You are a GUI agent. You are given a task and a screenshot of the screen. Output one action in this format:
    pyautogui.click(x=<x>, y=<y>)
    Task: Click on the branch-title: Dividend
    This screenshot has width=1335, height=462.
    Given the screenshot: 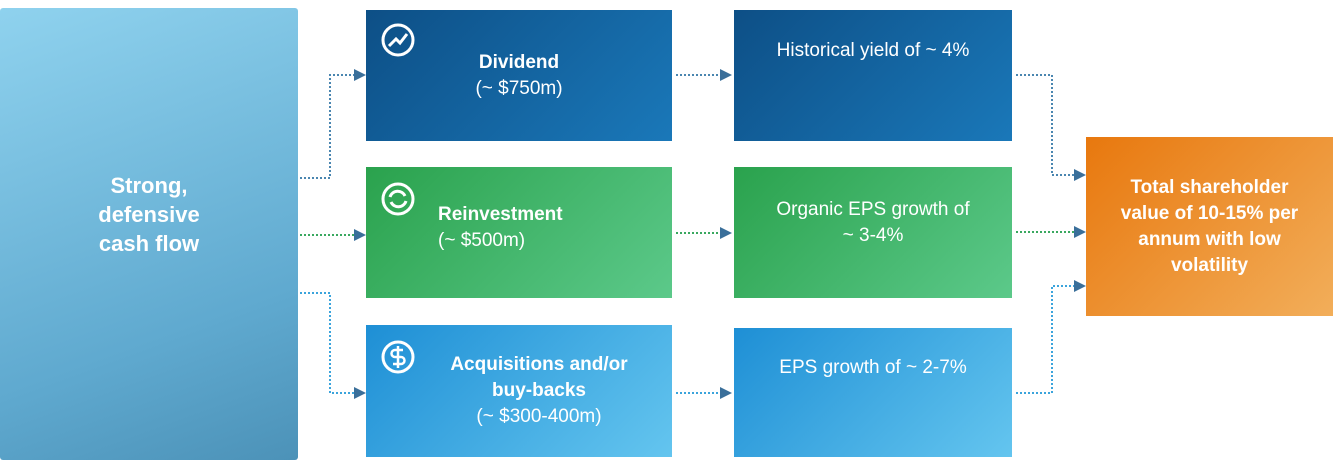 What is the action you would take?
    pyautogui.click(x=519, y=62)
    